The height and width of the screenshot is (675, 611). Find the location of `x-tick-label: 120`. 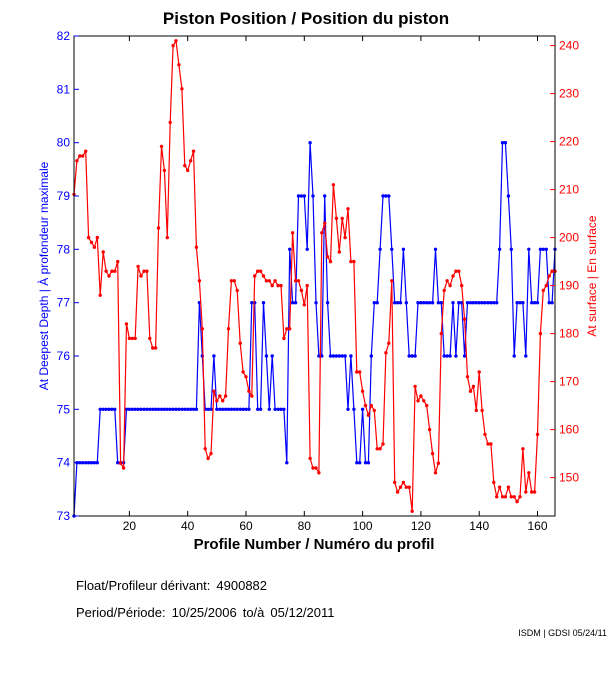

x-tick-label: 120 is located at coordinates (421, 526).